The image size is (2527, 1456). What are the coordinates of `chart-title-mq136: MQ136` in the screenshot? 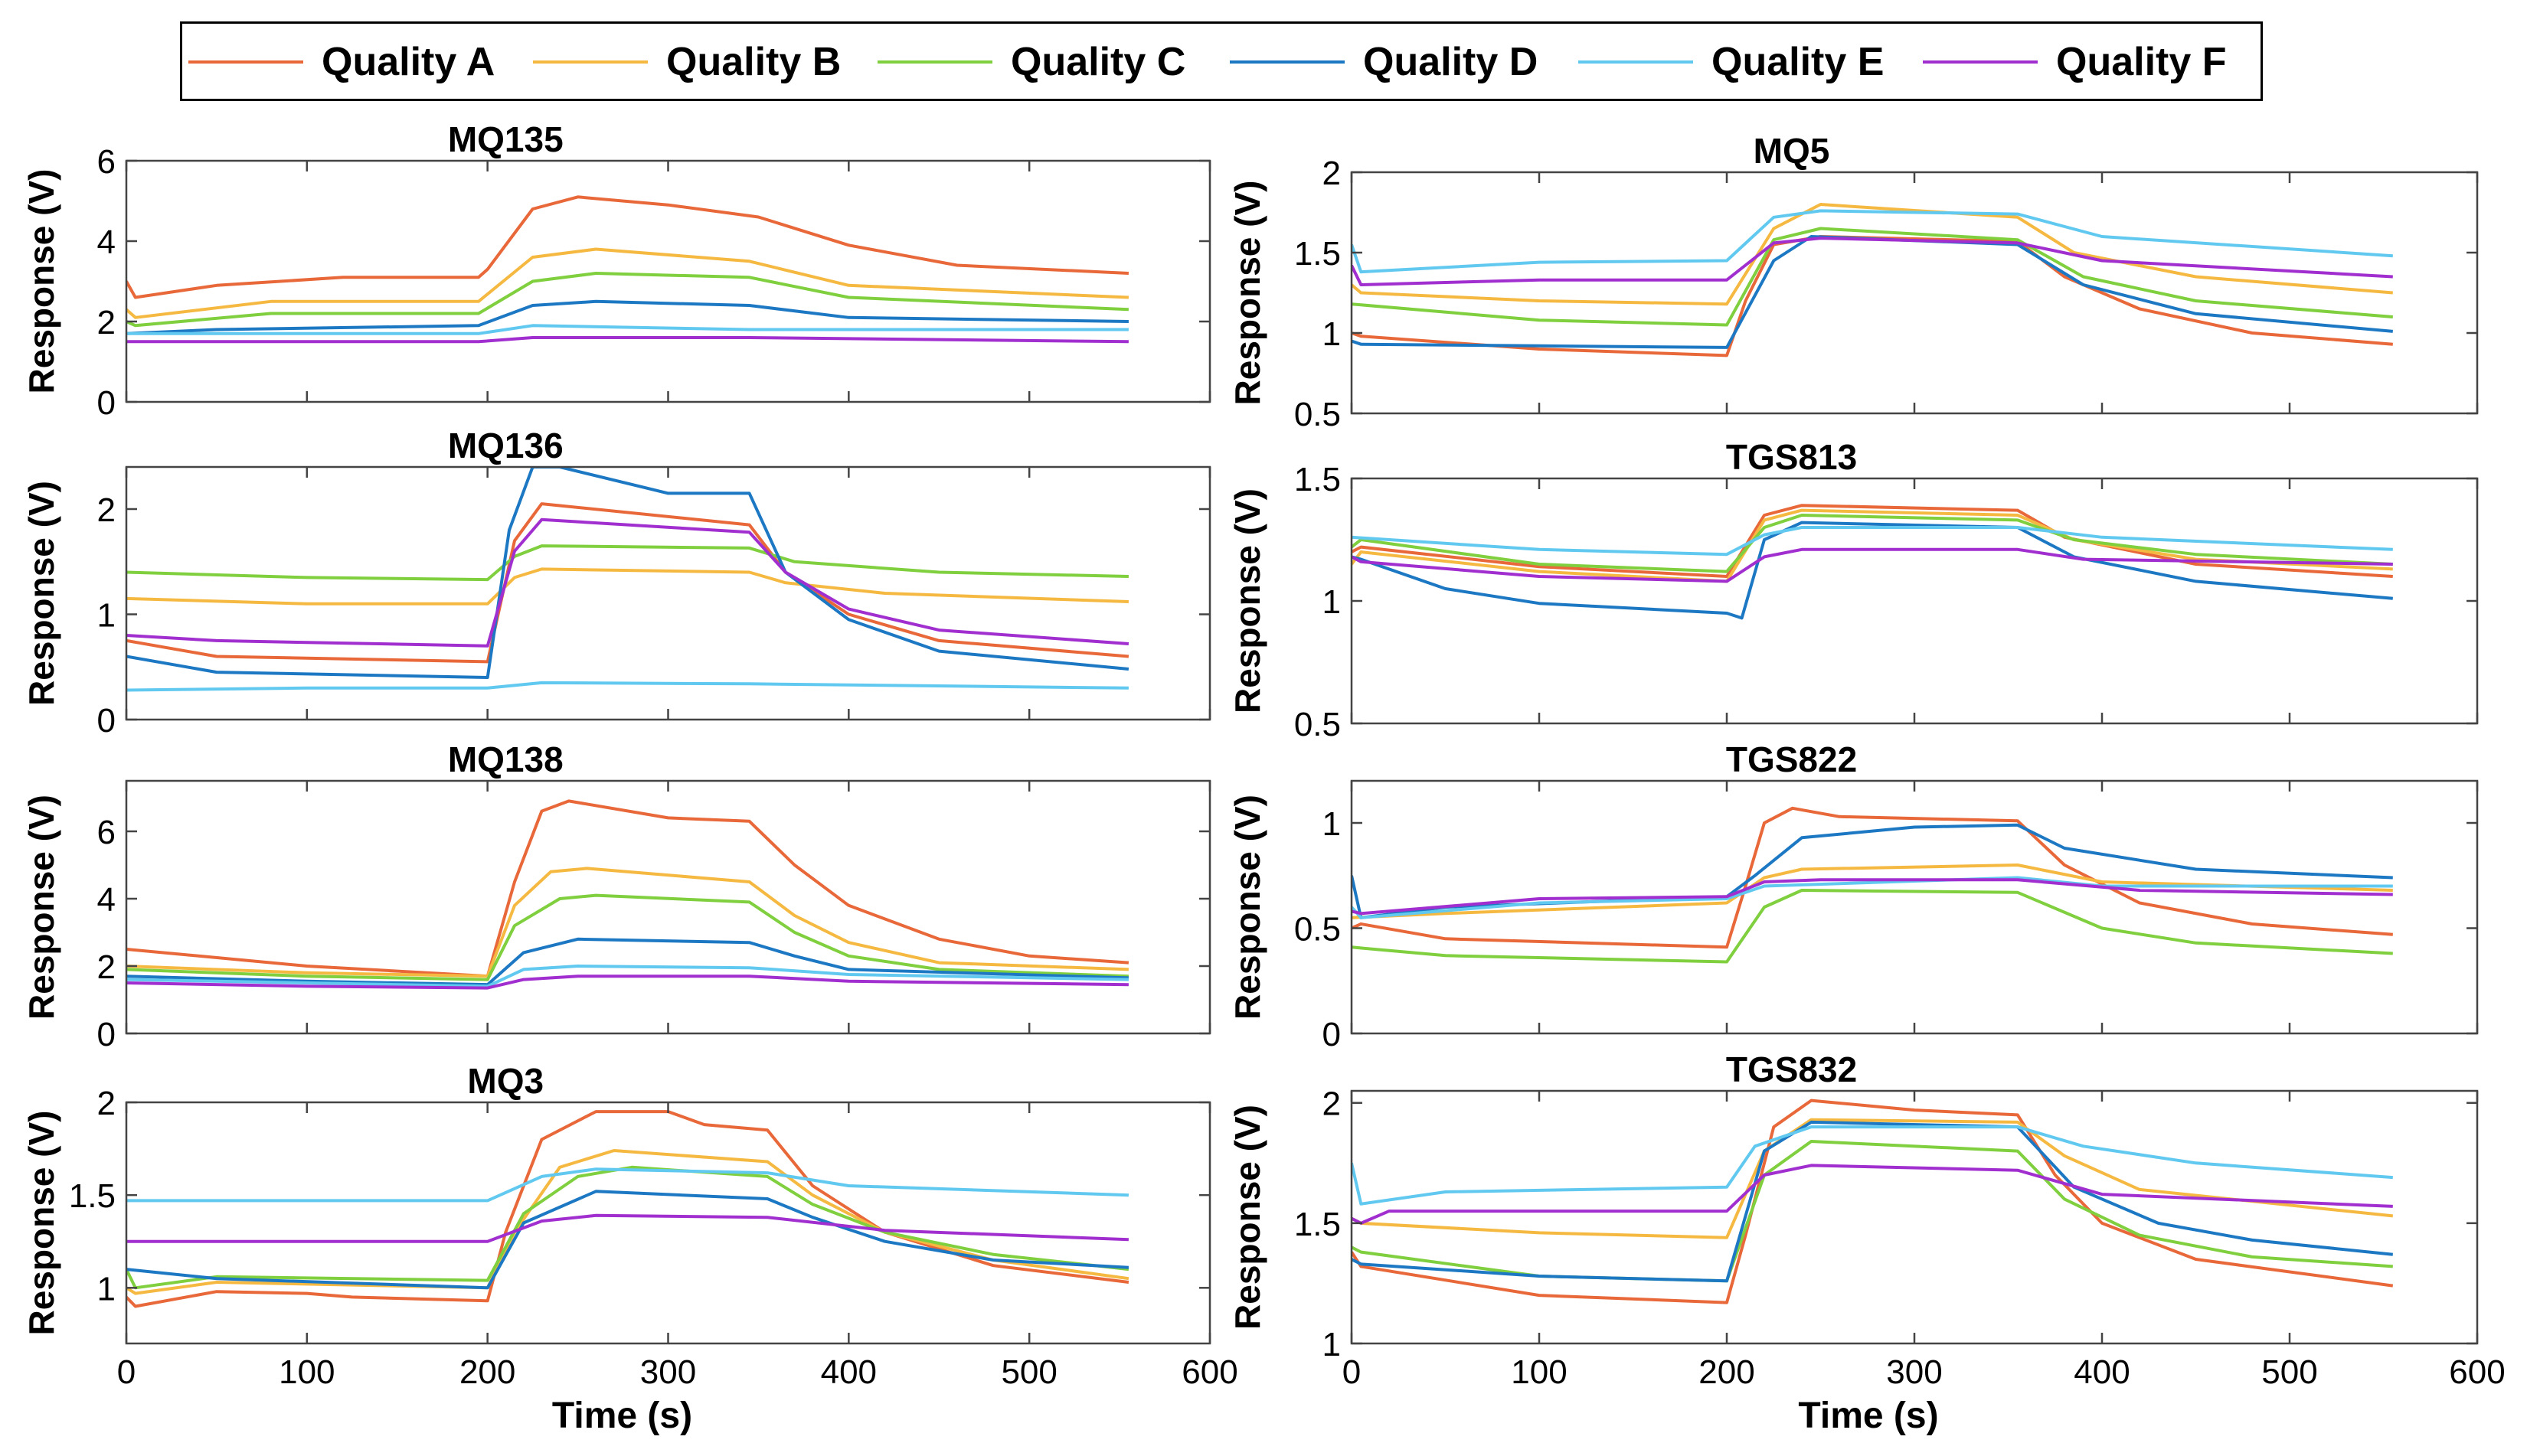 It's located at (506, 446).